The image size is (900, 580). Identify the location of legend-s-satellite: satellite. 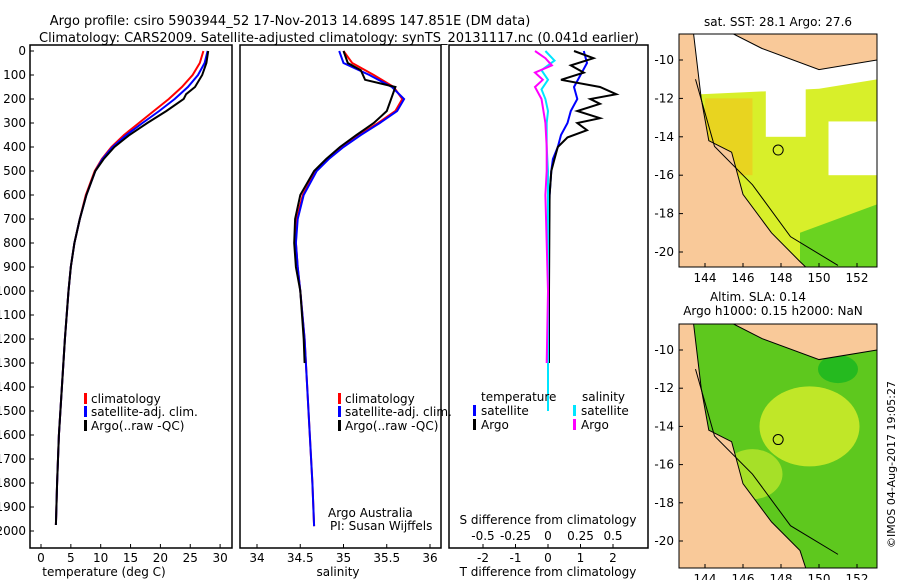
(605, 411).